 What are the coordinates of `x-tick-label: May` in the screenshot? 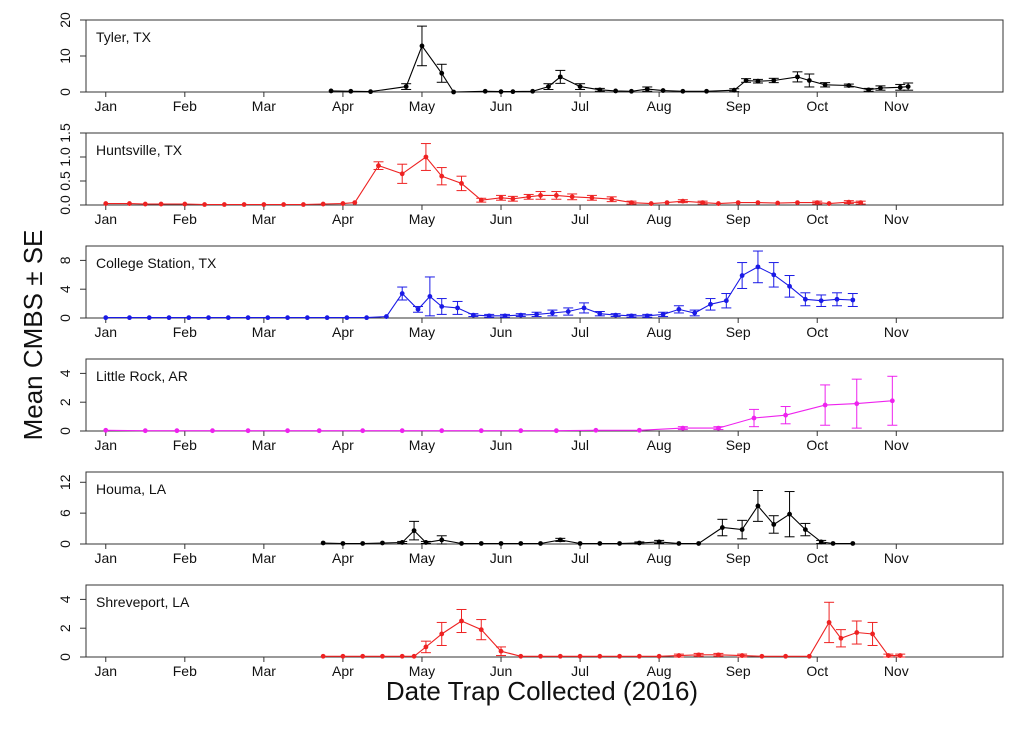 It's located at (422, 445).